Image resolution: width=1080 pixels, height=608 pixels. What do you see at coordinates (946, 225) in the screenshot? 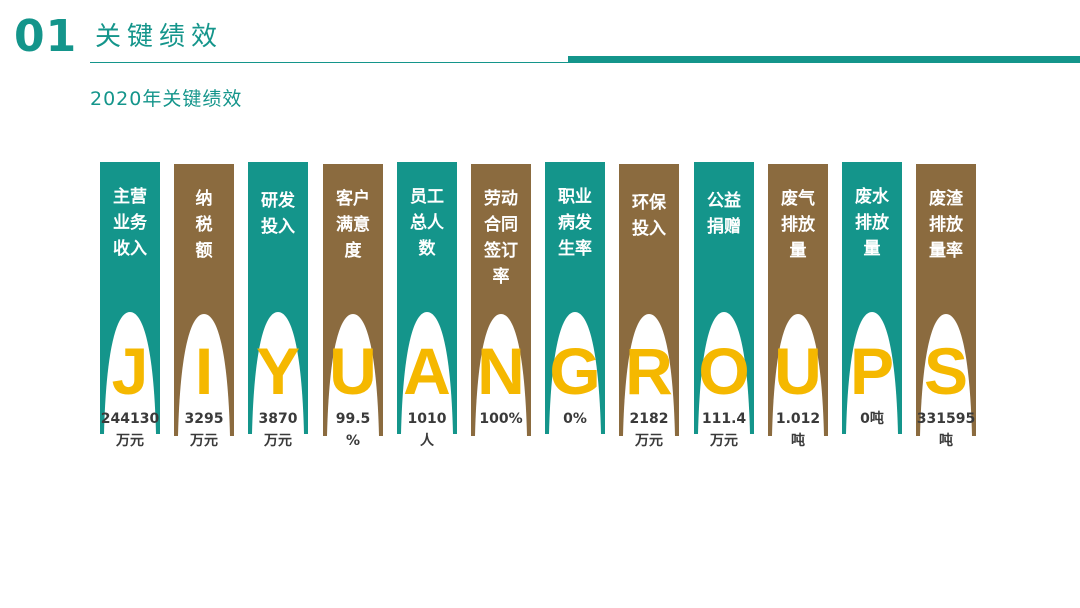
I see `metric-label: 废渣 排放 量率` at bounding box center [946, 225].